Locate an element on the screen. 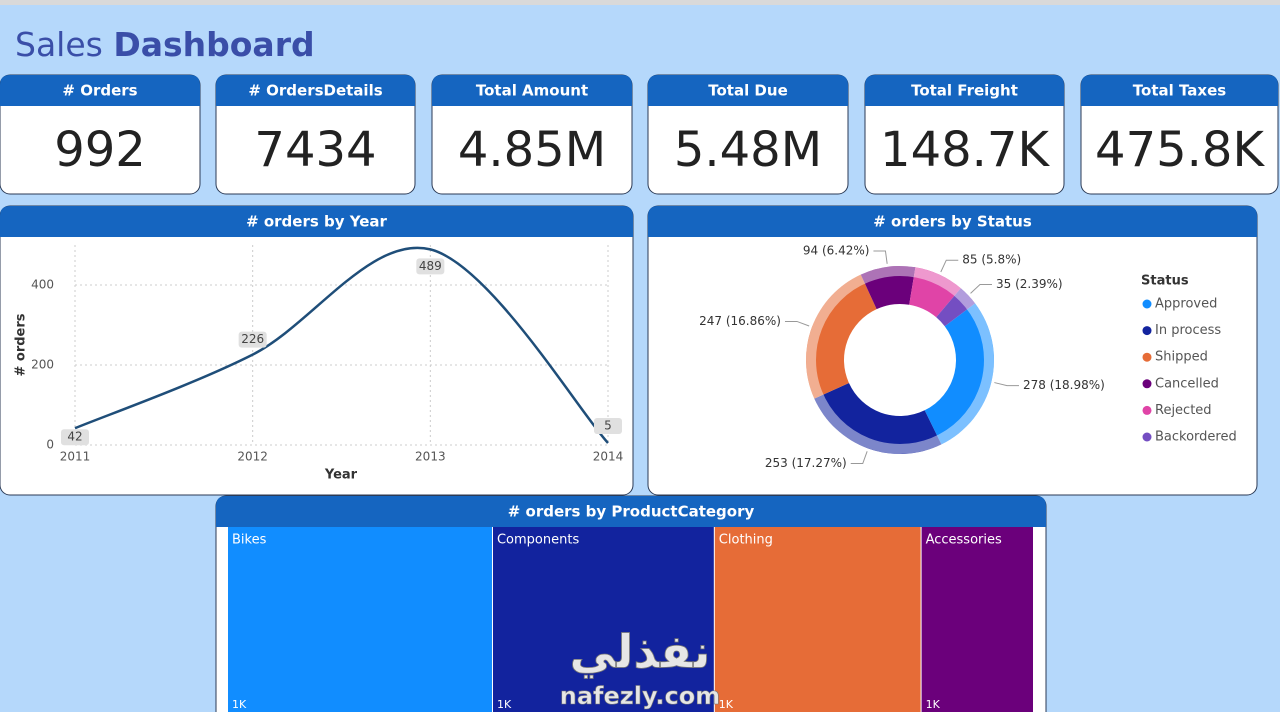 The height and width of the screenshot is (712, 1280). legend-label: Backordered is located at coordinates (1196, 437).